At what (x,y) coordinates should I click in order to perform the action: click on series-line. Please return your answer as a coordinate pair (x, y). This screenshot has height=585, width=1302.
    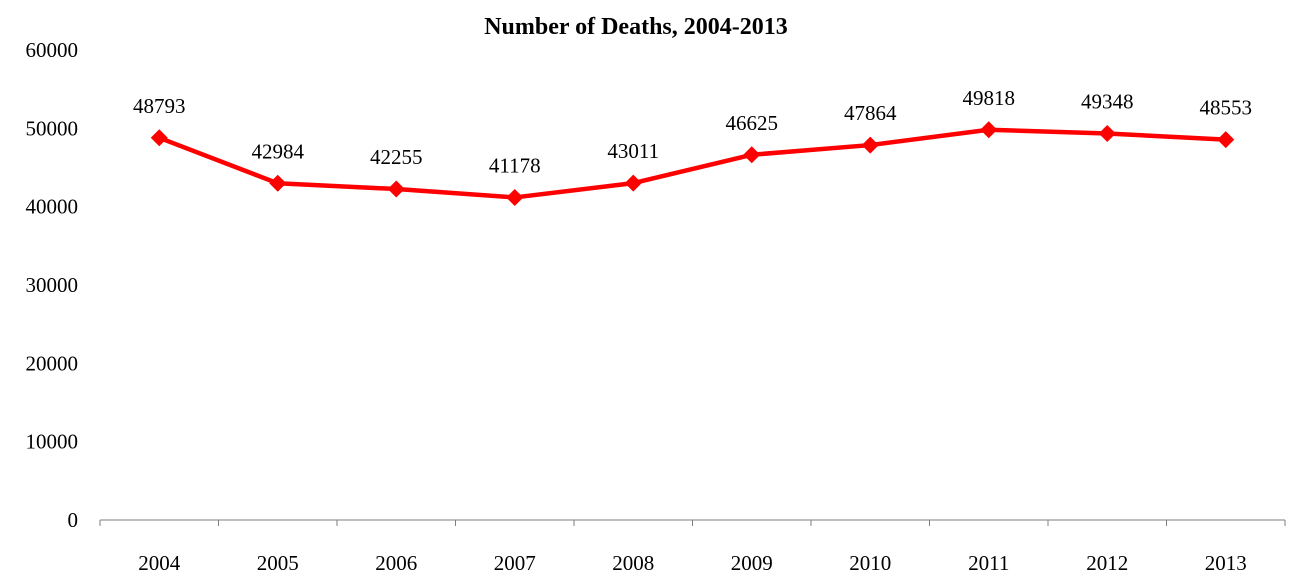
    Looking at the image, I should click on (692, 163).